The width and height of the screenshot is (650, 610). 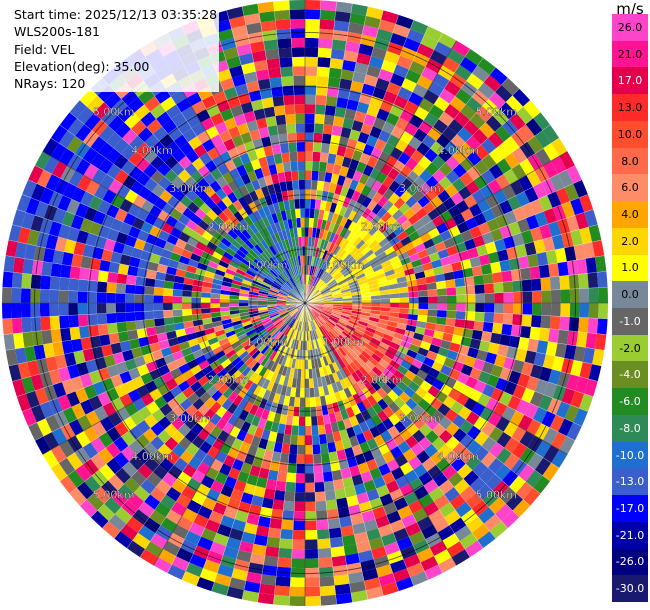 What do you see at coordinates (174, 378) in the screenshot?
I see `azimuth-line` at bounding box center [174, 378].